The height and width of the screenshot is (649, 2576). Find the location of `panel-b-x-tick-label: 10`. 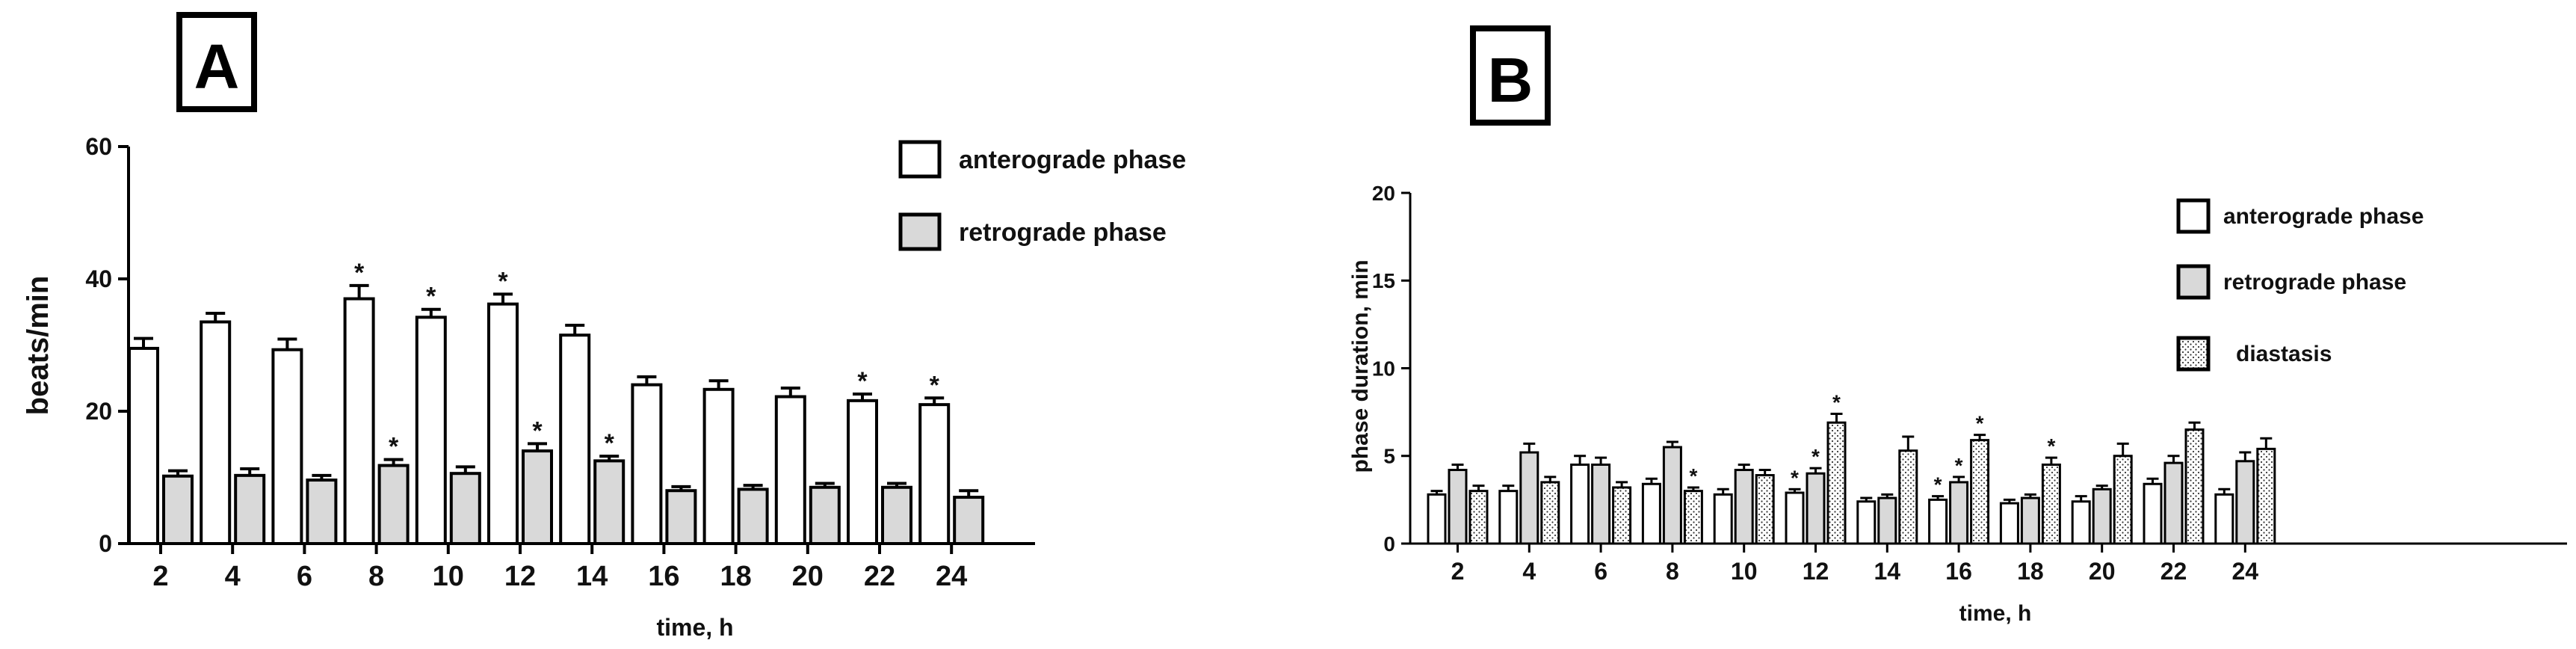

panel-b-x-tick-label: 10 is located at coordinates (1744, 571).